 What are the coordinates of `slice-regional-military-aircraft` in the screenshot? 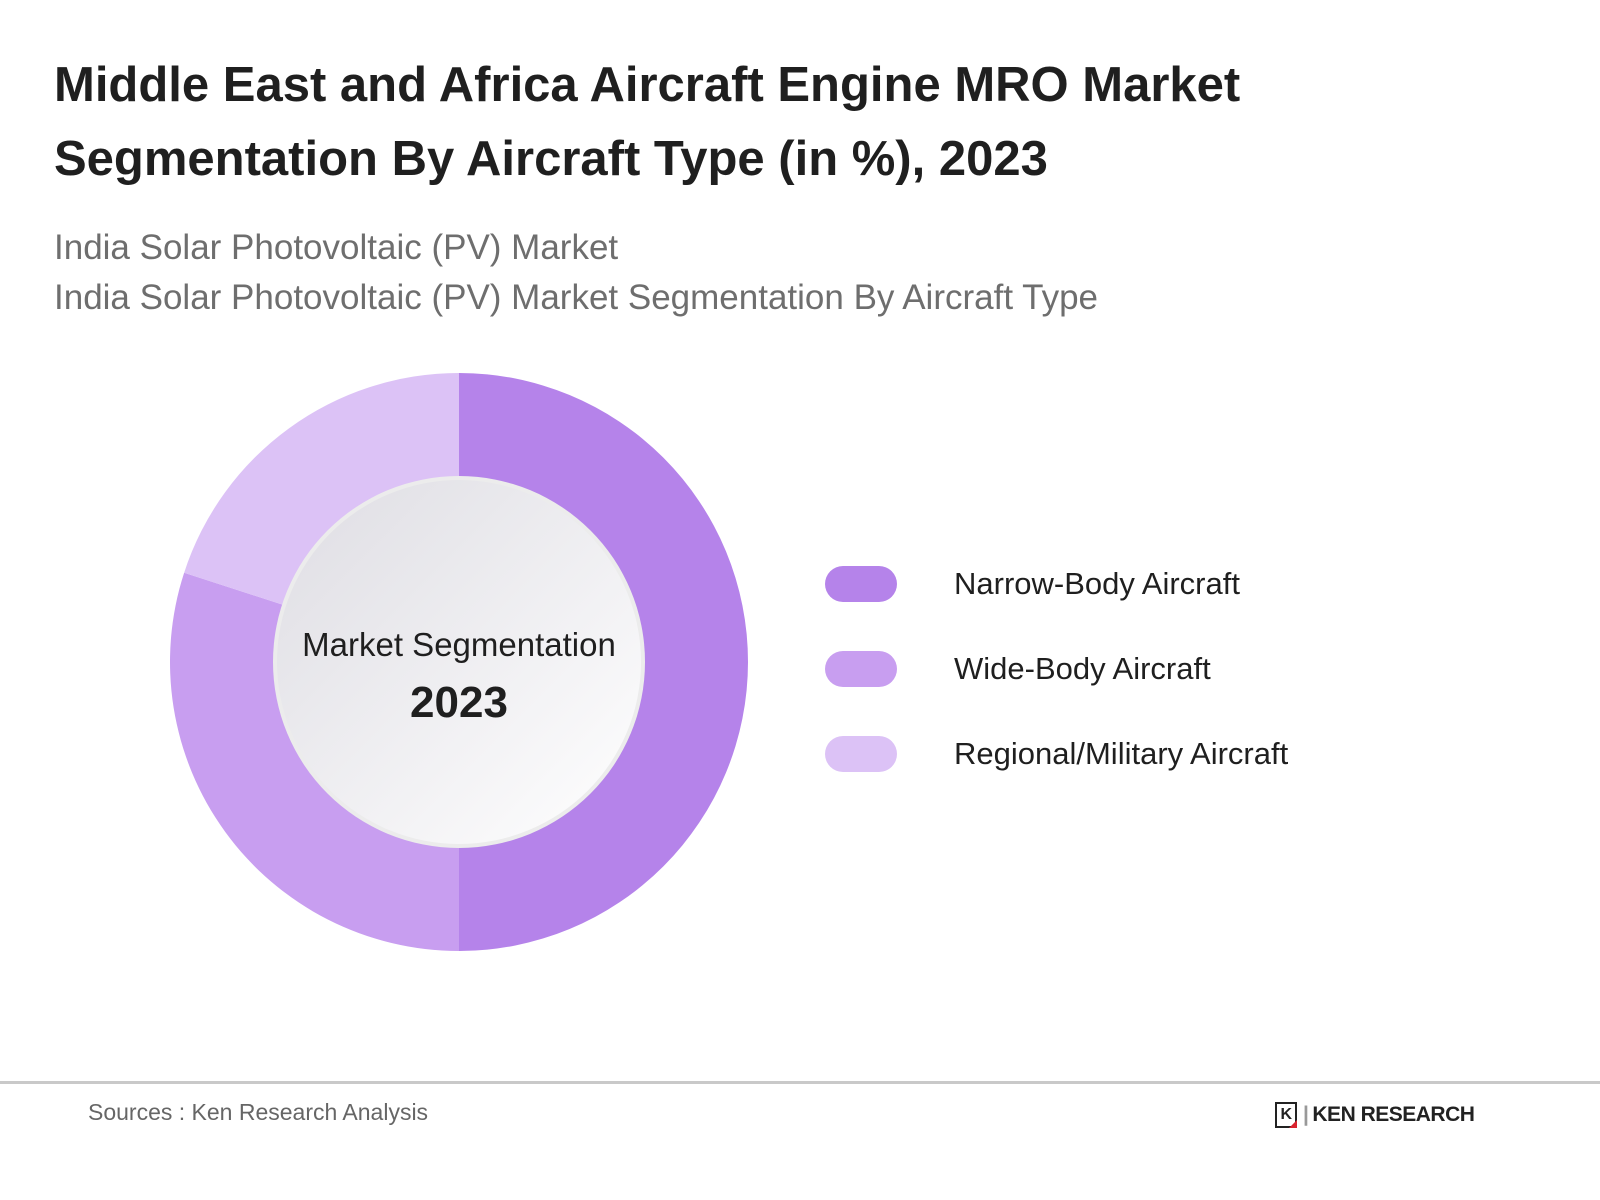 It's located at (322, 490).